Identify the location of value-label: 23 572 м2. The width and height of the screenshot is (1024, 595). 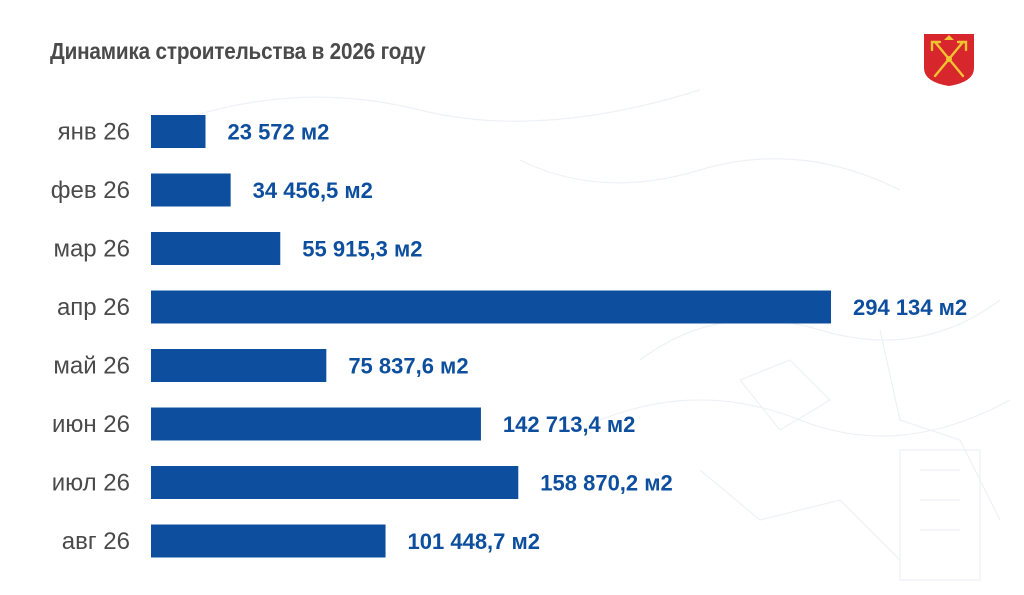
(278, 132).